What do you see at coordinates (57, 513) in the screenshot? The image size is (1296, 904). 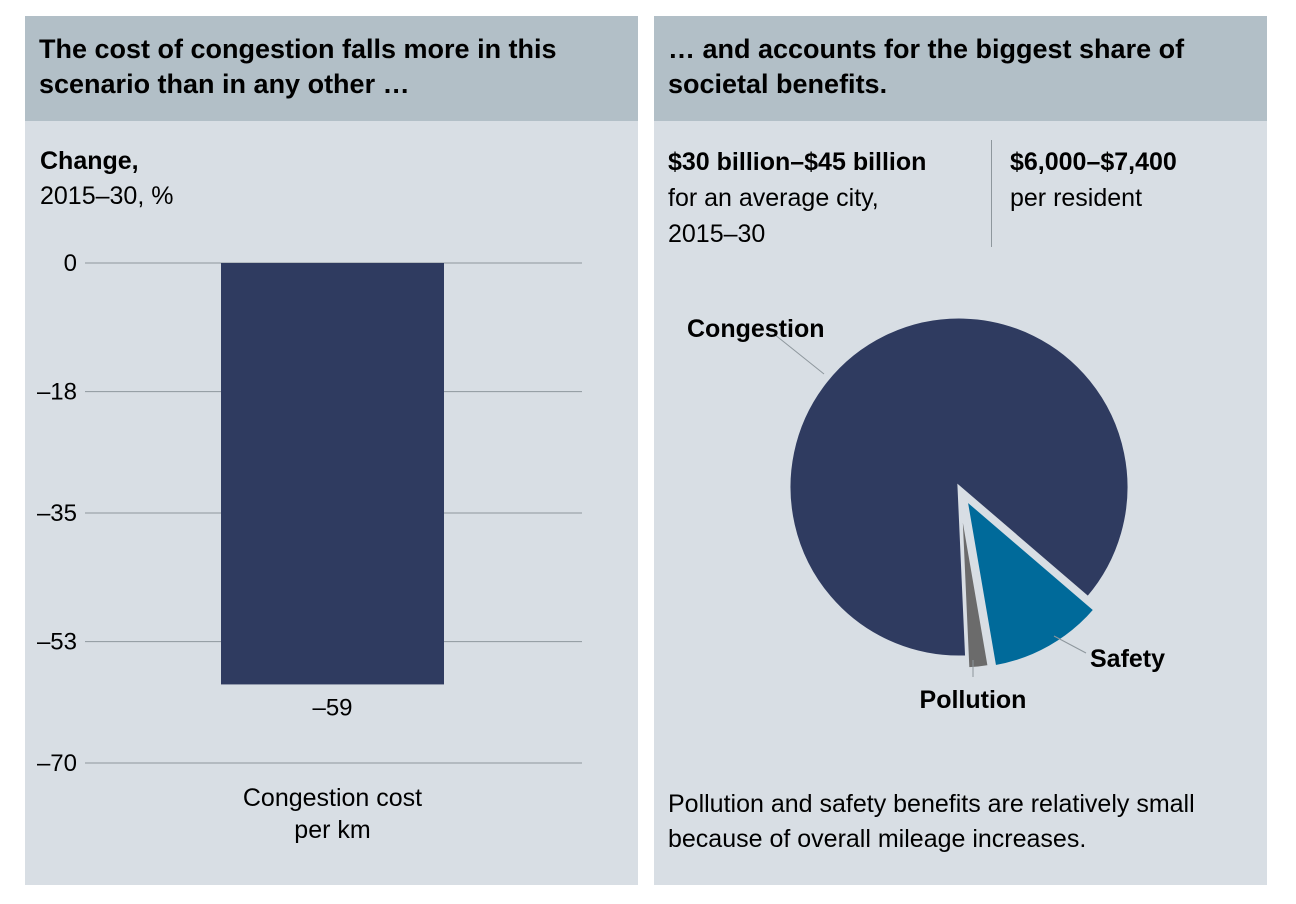 I see `y-tick-label: –35` at bounding box center [57, 513].